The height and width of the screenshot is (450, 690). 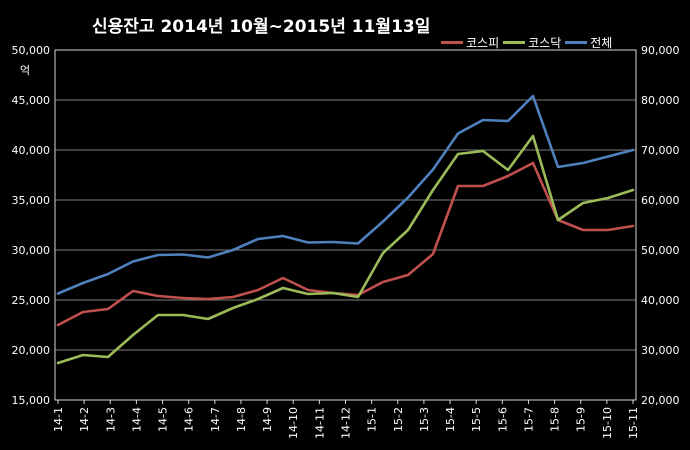 I want to click on legend-item-2: 코스닥, so click(x=532, y=42).